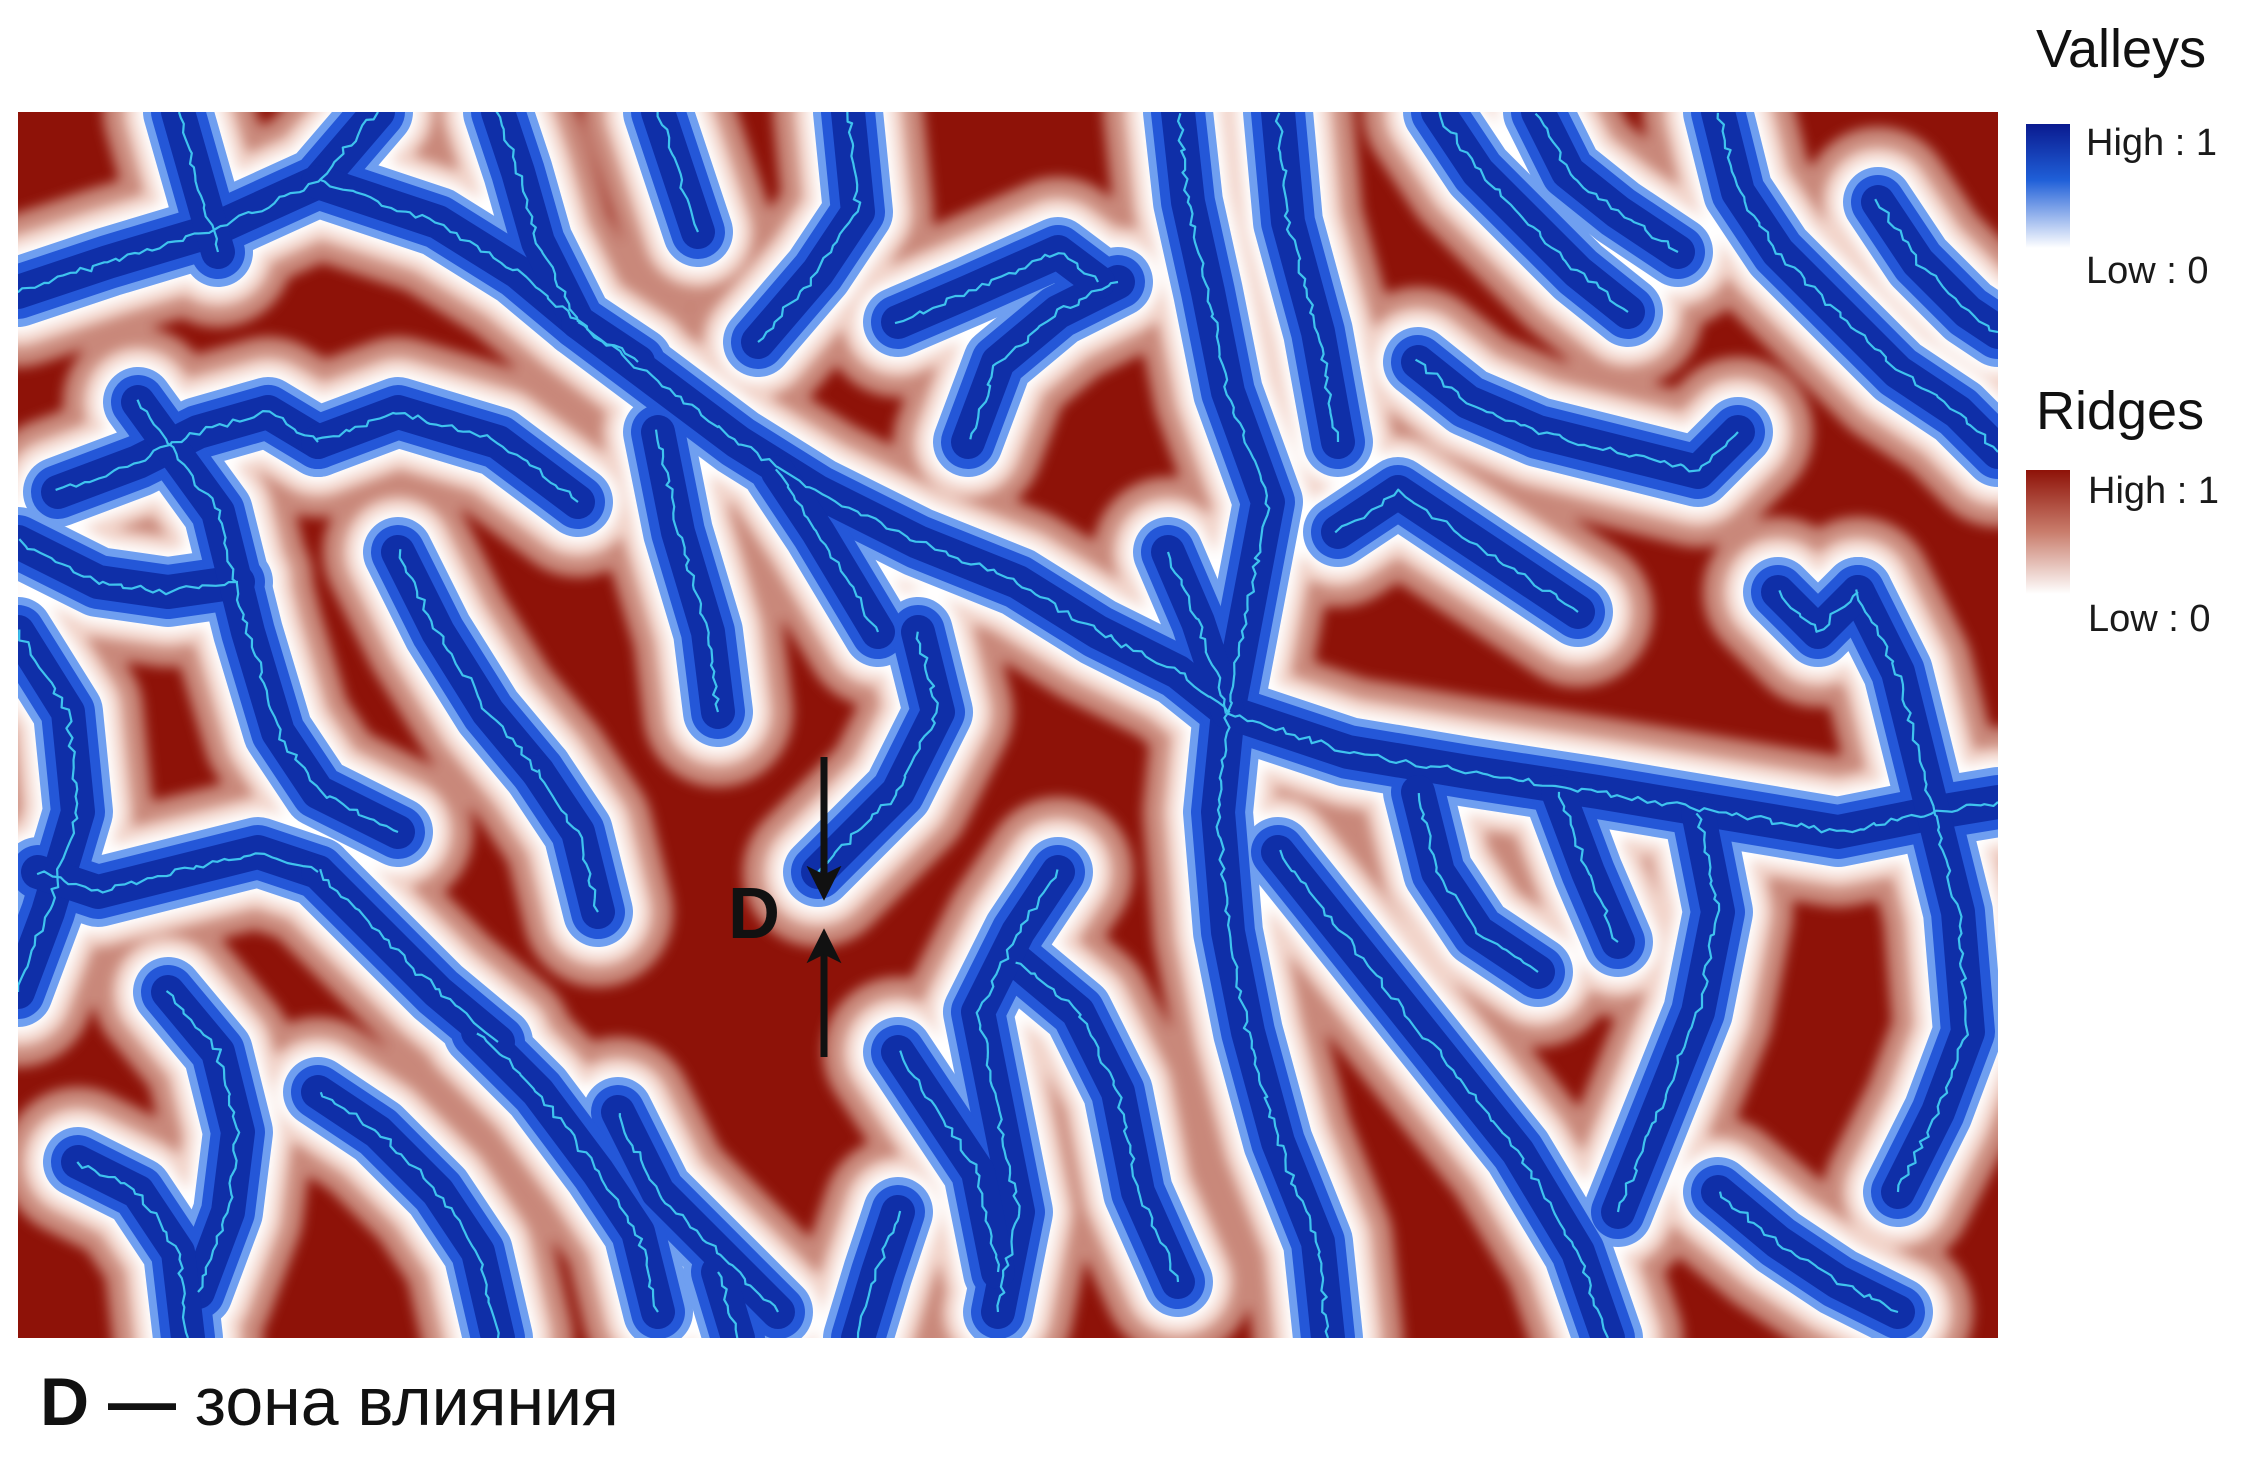  Describe the element at coordinates (65, 1402) in the screenshot. I see `caption-key: D` at that location.